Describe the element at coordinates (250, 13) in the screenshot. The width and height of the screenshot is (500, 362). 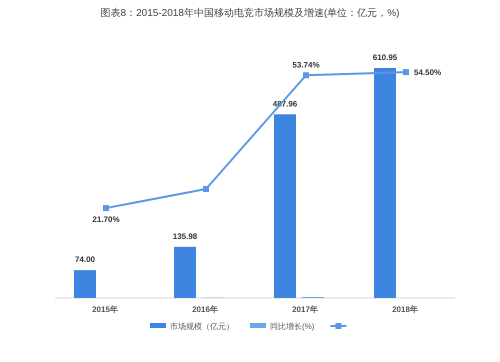
I see `chart-title: 图表8：2015-2018年中国移动电竞市场规模及增速(单位：亿元，%)` at that location.